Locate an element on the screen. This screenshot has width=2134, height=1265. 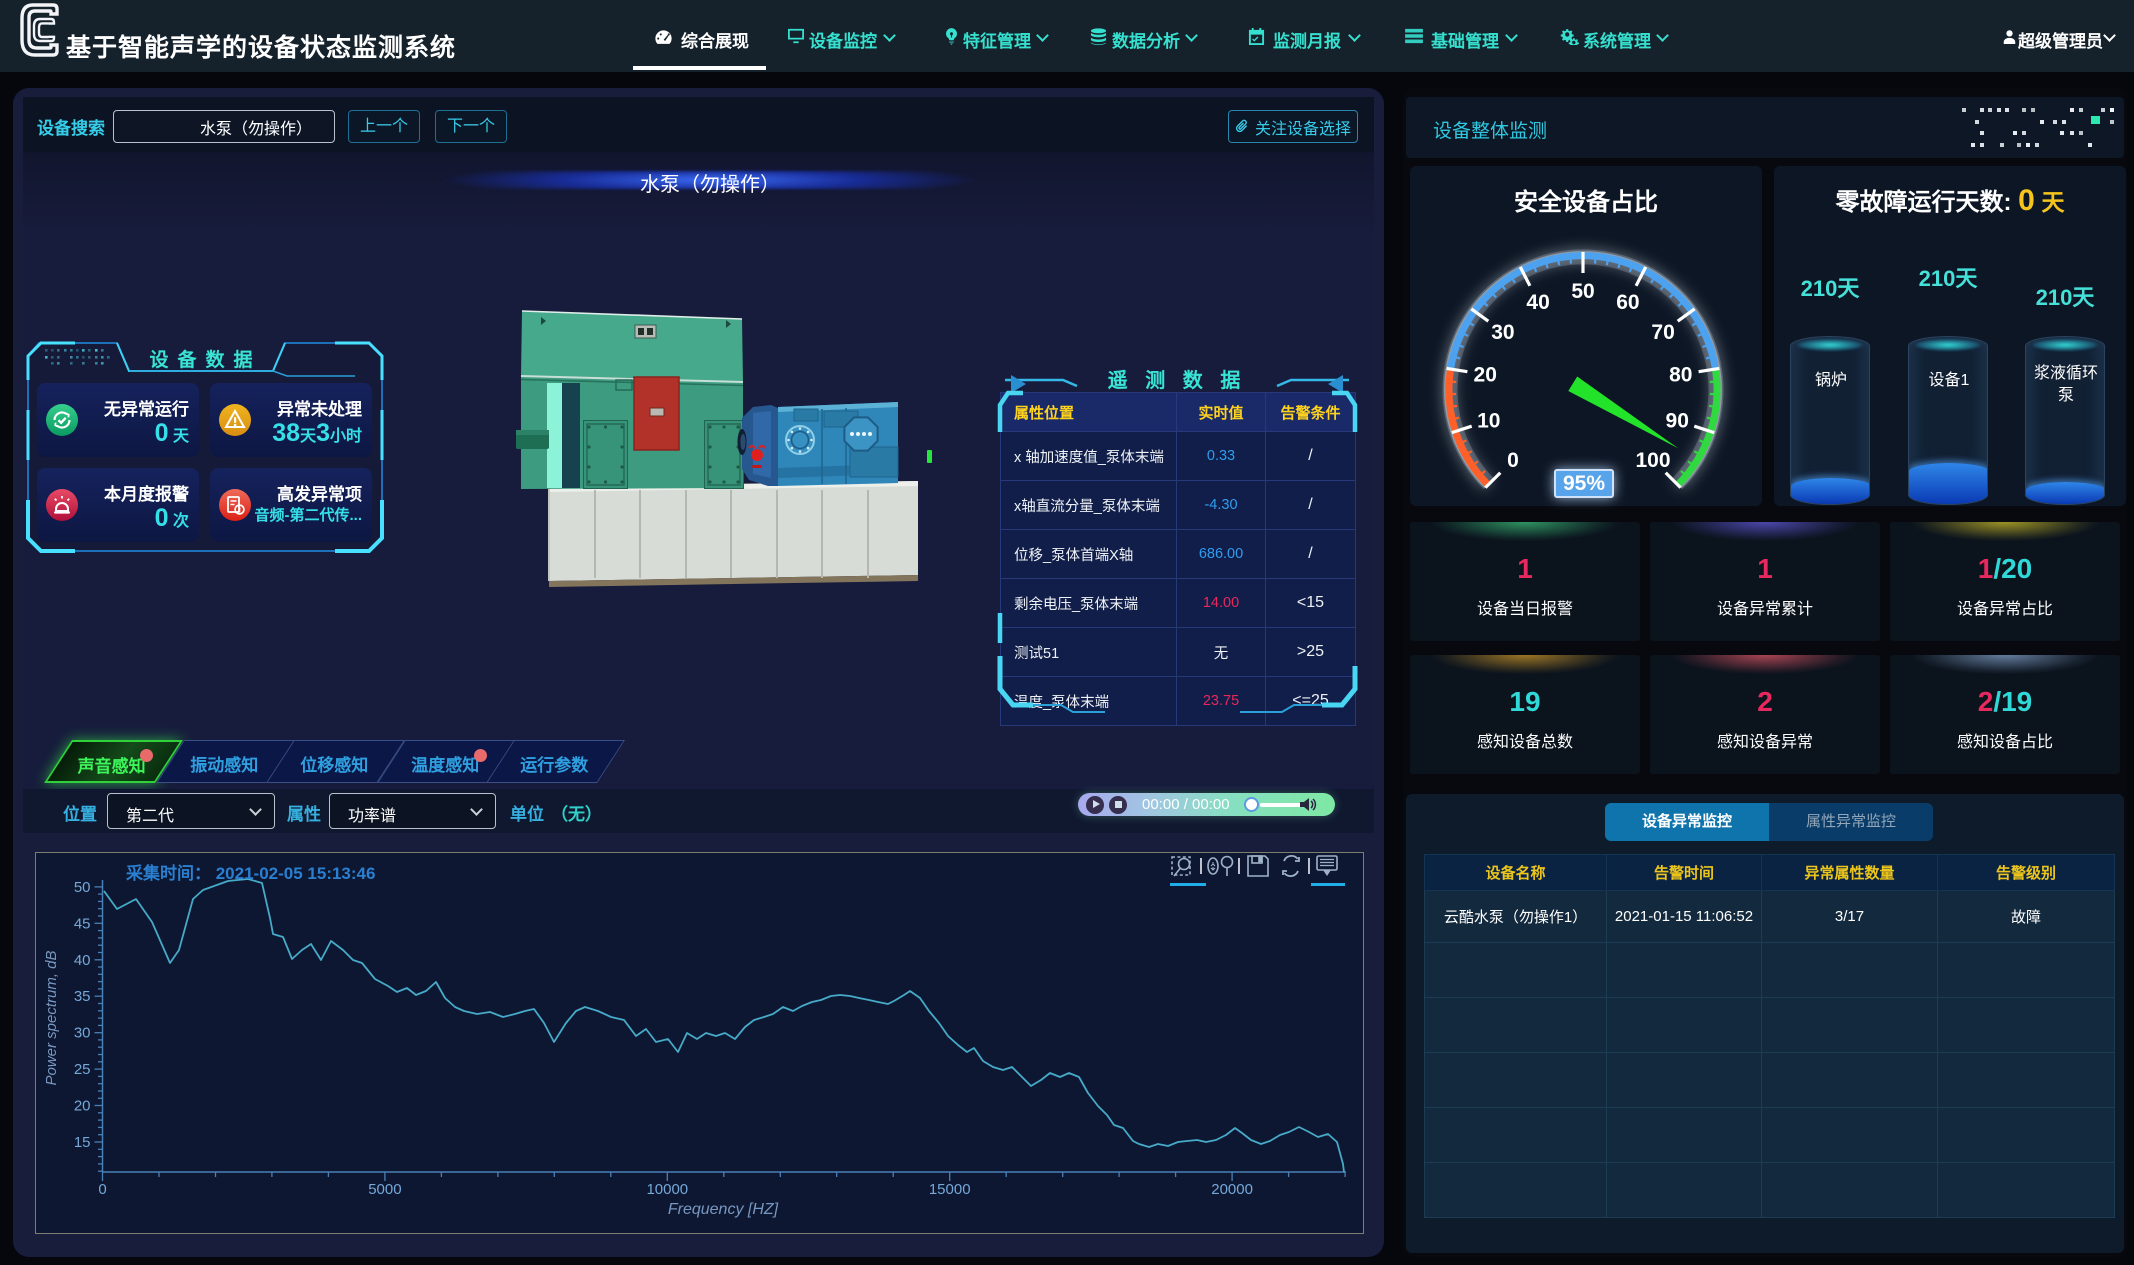
svg-text: 45 is located at coordinates (82, 923).